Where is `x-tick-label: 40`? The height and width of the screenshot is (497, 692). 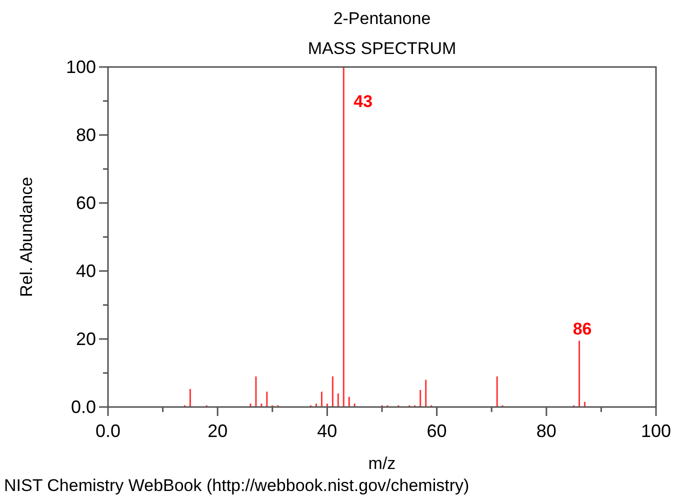
x-tick-label: 40 is located at coordinates (327, 431).